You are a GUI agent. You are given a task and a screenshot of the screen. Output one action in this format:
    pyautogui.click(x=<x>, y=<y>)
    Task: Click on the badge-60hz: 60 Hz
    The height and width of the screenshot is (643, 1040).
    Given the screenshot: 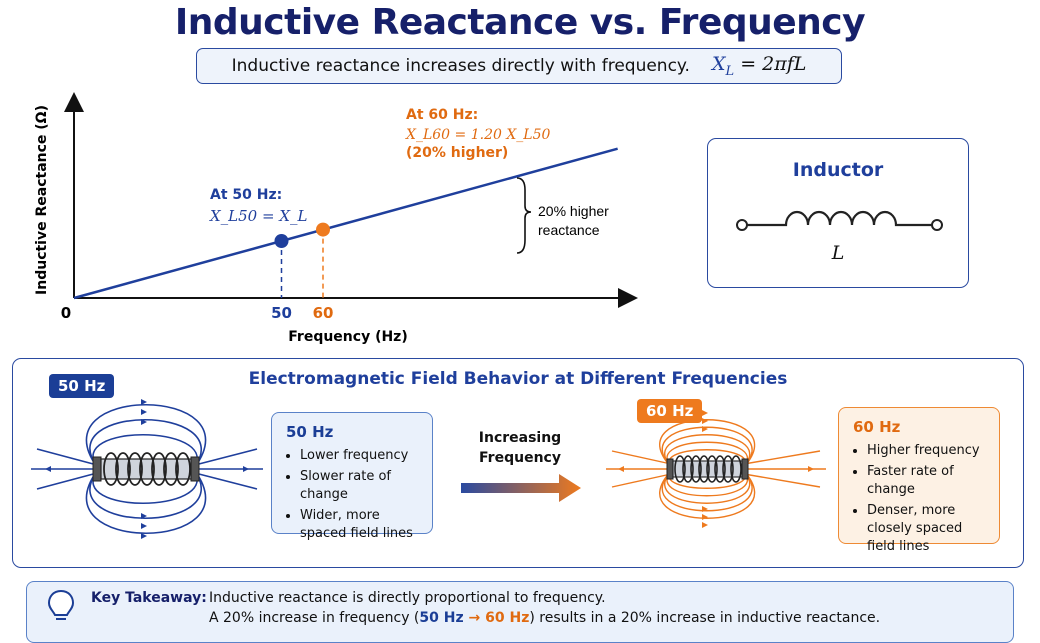 What is the action you would take?
    pyautogui.click(x=670, y=411)
    